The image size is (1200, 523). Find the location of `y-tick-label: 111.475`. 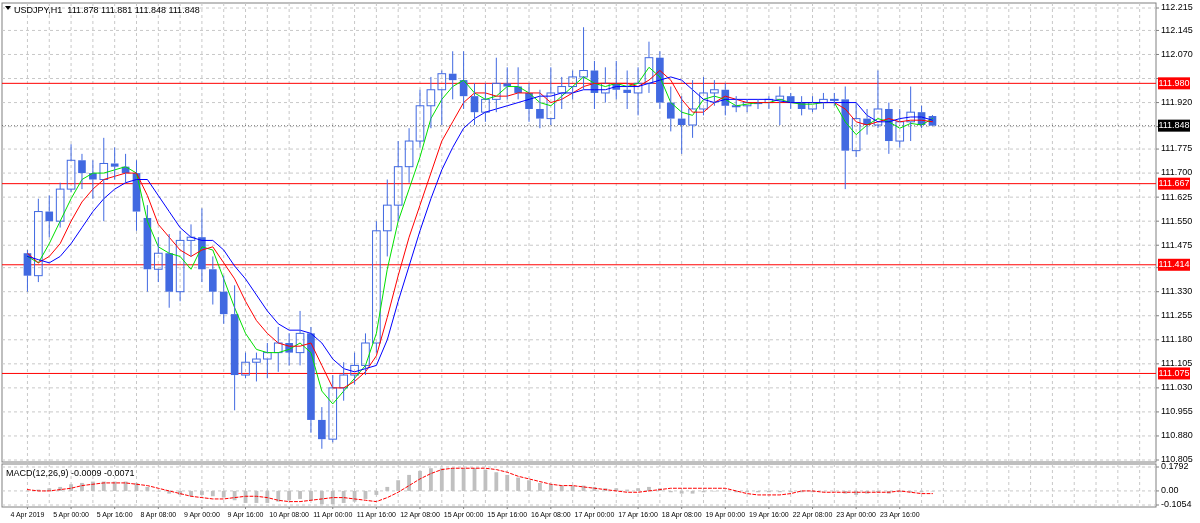

y-tick-label: 111.475 is located at coordinates (1177, 244).